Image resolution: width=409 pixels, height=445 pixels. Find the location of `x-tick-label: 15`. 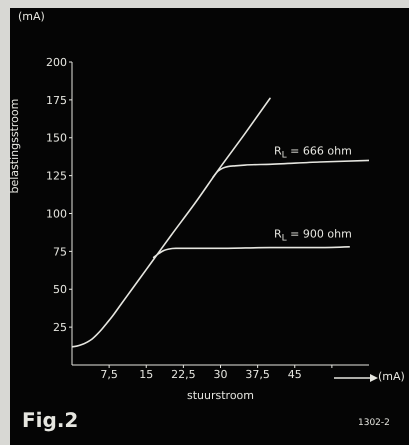

x-tick-label: 15 is located at coordinates (146, 374).